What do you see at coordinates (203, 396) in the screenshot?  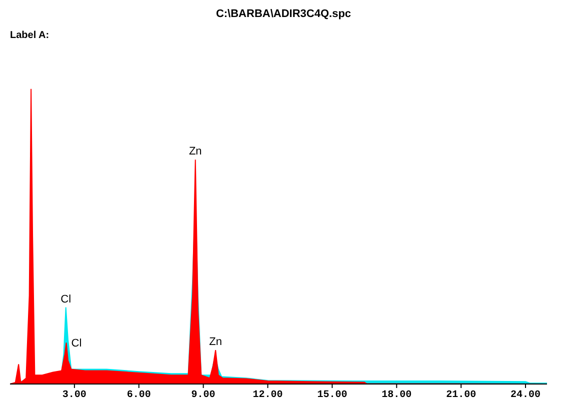 I see `x-tick-label: 9.00` at bounding box center [203, 396].